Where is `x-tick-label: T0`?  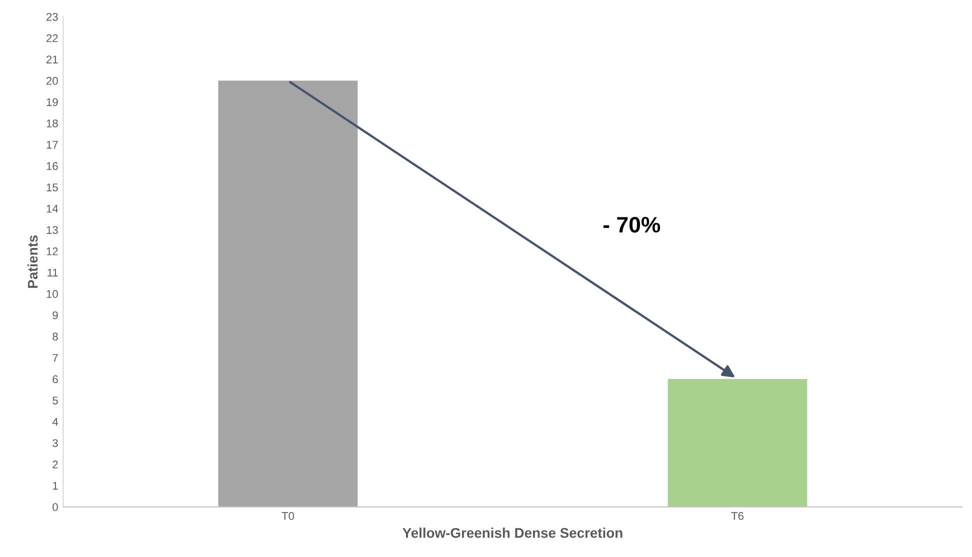 x-tick-label: T0 is located at coordinates (288, 516).